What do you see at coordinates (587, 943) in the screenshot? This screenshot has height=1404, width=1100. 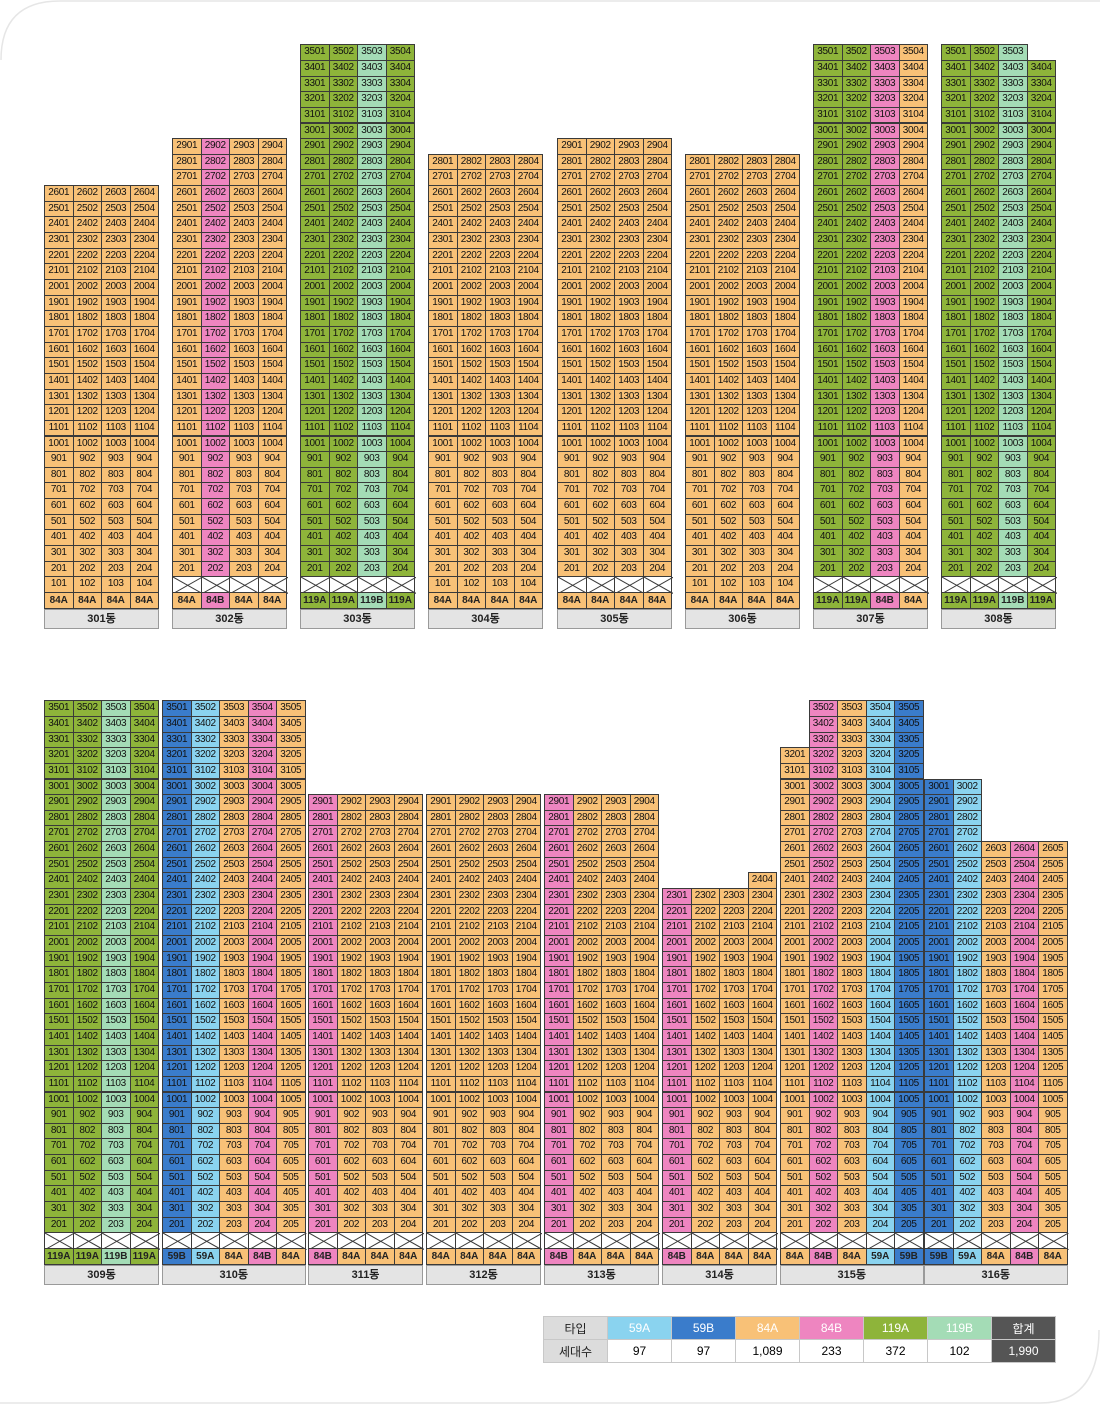 I see `unit-cell: 2002` at bounding box center [587, 943].